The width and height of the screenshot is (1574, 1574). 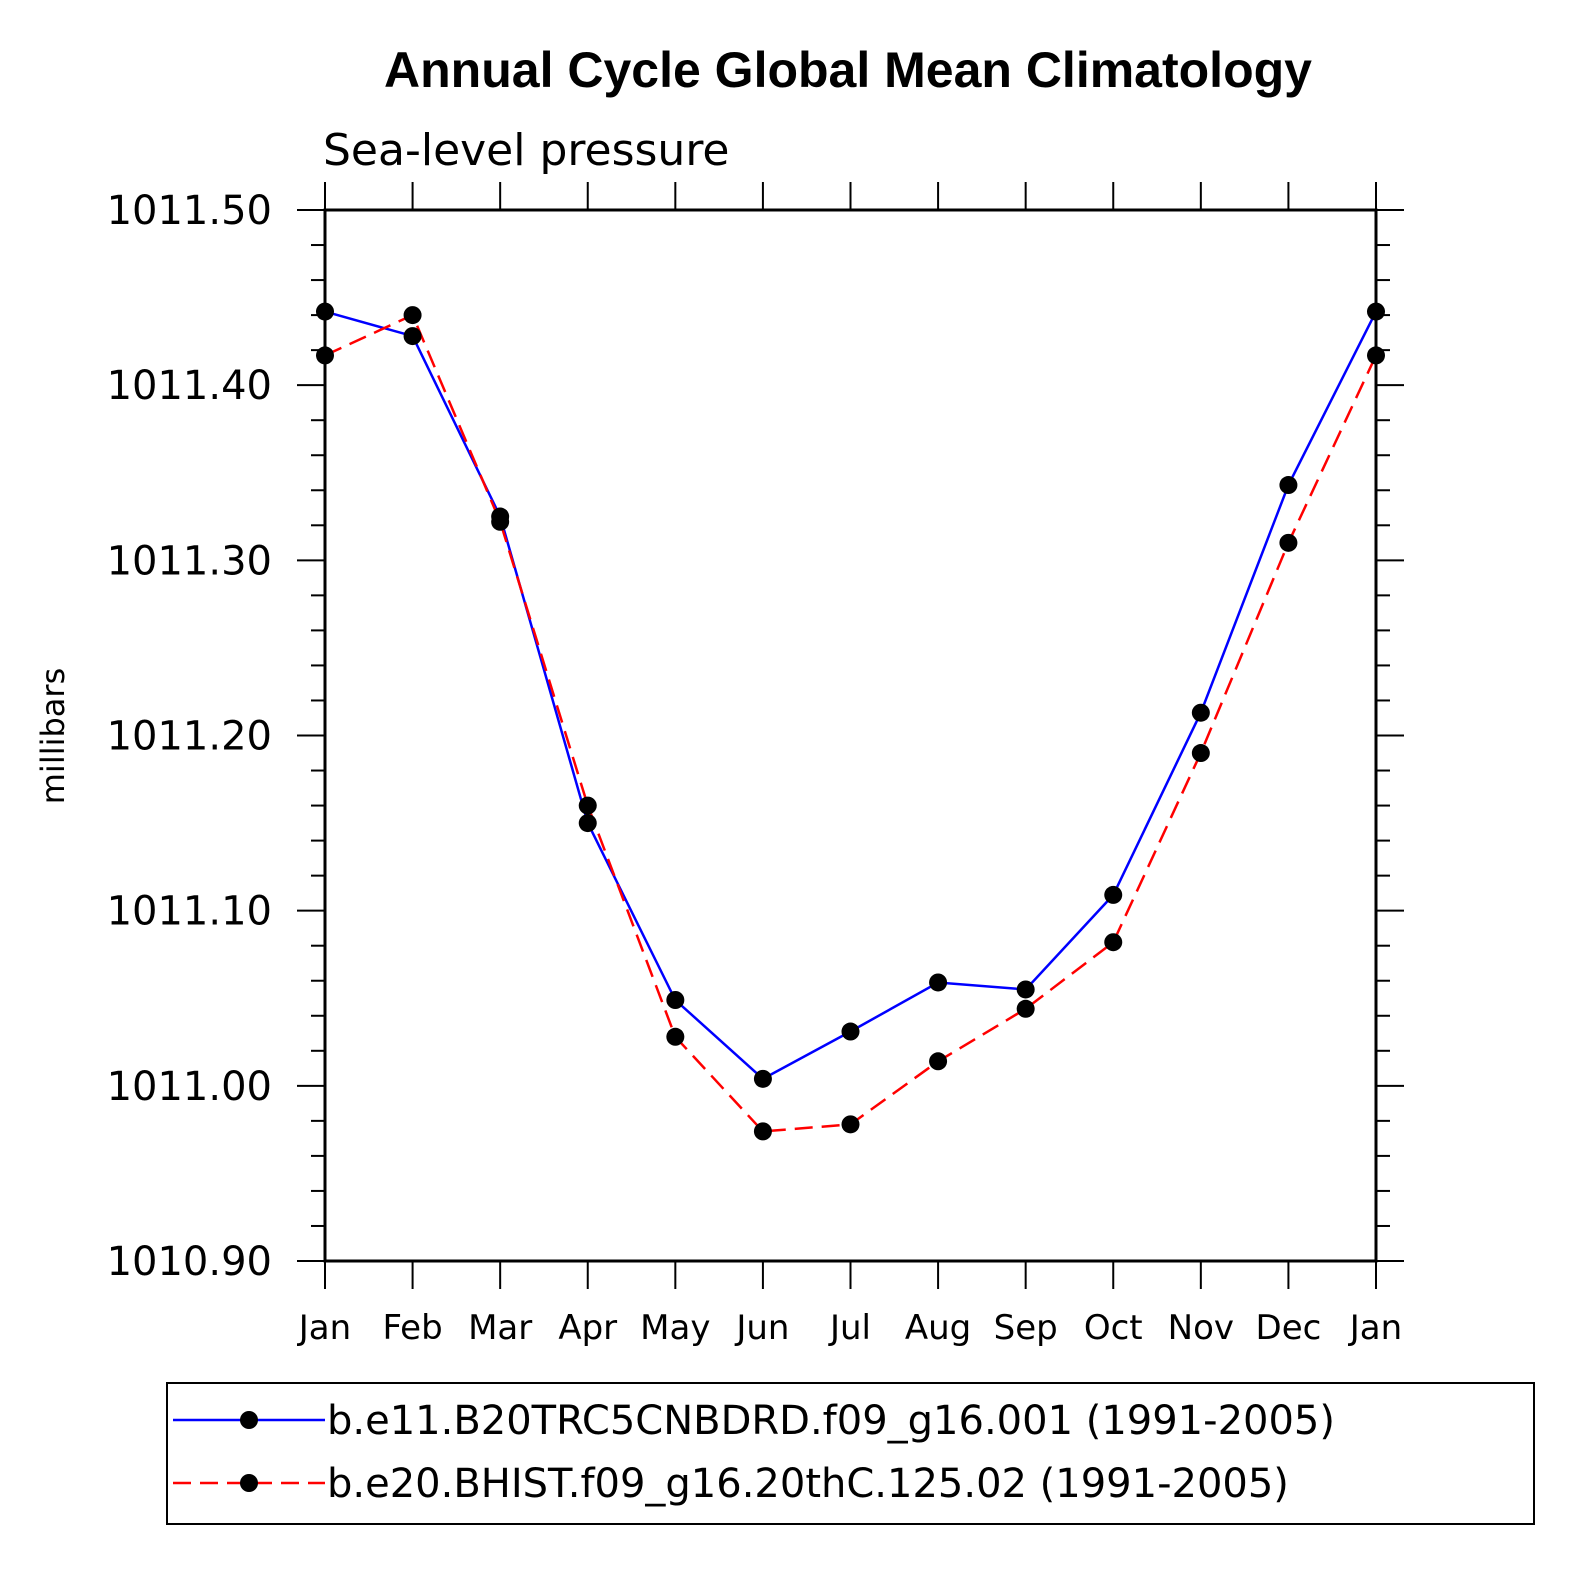 What do you see at coordinates (1113, 1328) in the screenshot?
I see `x-tick-label: Oct` at bounding box center [1113, 1328].